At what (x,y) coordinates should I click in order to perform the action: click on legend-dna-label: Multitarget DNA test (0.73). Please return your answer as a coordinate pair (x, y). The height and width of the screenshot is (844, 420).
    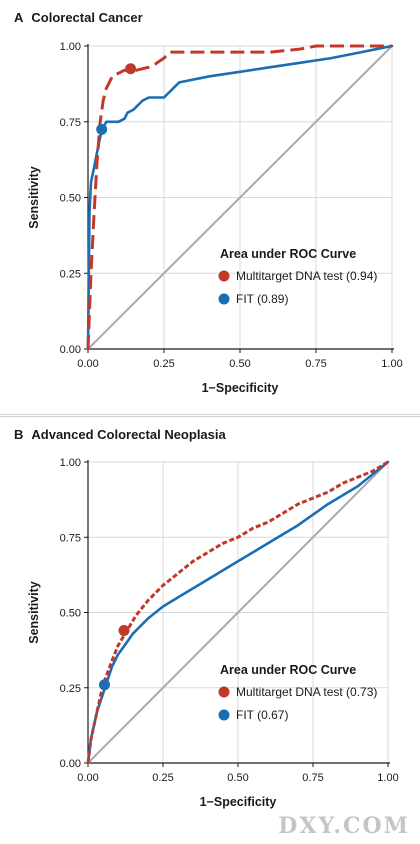
    Looking at the image, I should click on (306, 692).